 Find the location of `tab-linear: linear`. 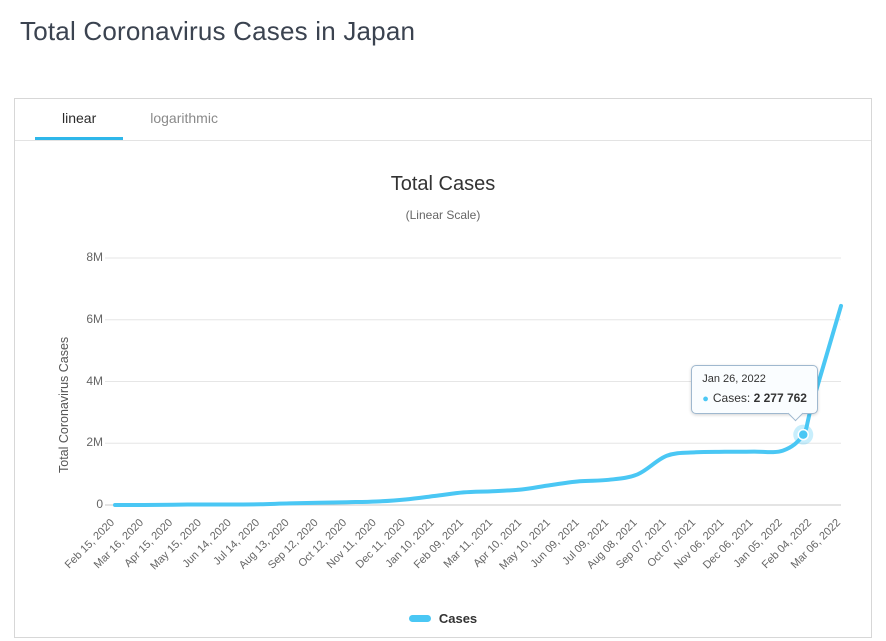

tab-linear: linear is located at coordinates (79, 119).